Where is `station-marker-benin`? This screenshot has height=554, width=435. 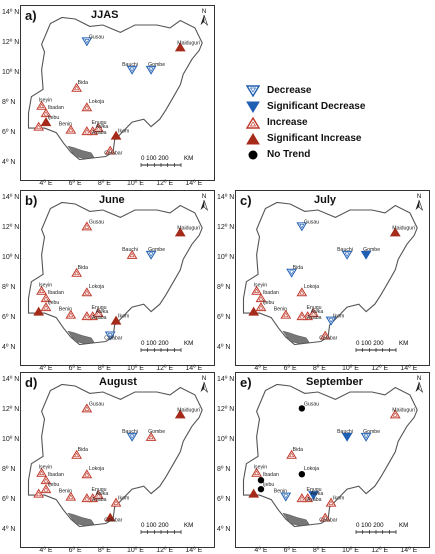 station-marker-benin is located at coordinates (286, 497).